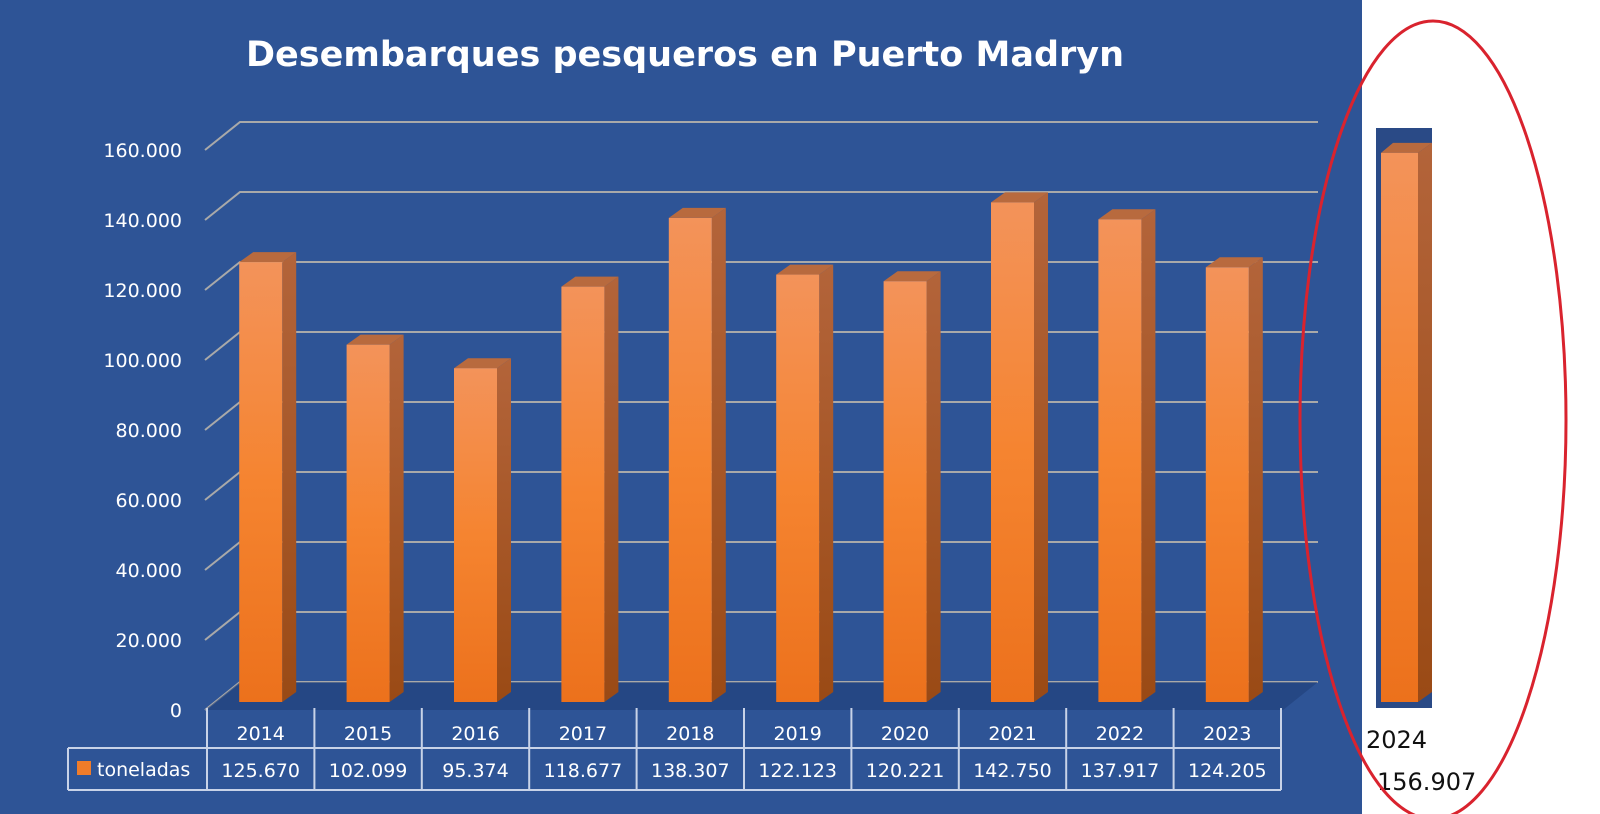  Describe the element at coordinates (368, 734) in the screenshot. I see `x-tick-label: 2015` at that location.